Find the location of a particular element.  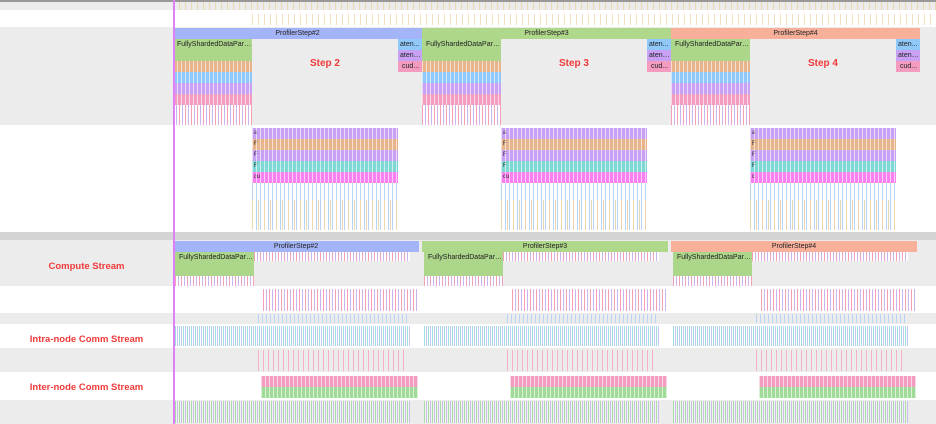

intra-node-stream-label: Intra-node Comm Stream is located at coordinates (86, 339).